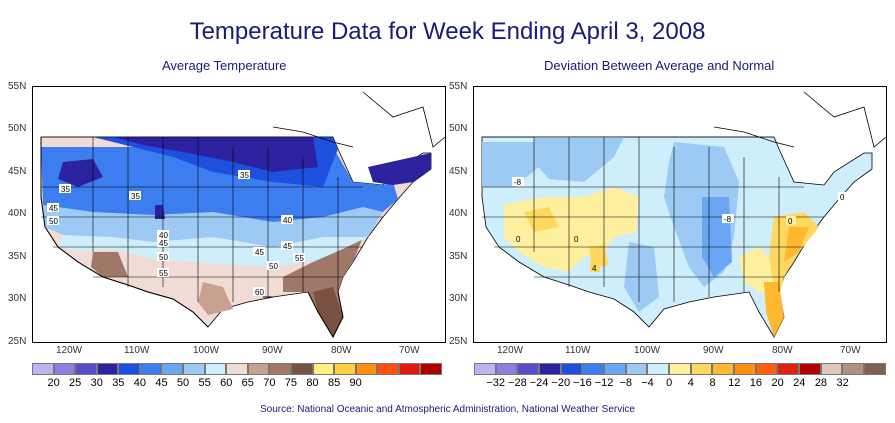 The width and height of the screenshot is (895, 423). What do you see at coordinates (850, 350) in the screenshot?
I see `lon-label: 70W` at bounding box center [850, 350].